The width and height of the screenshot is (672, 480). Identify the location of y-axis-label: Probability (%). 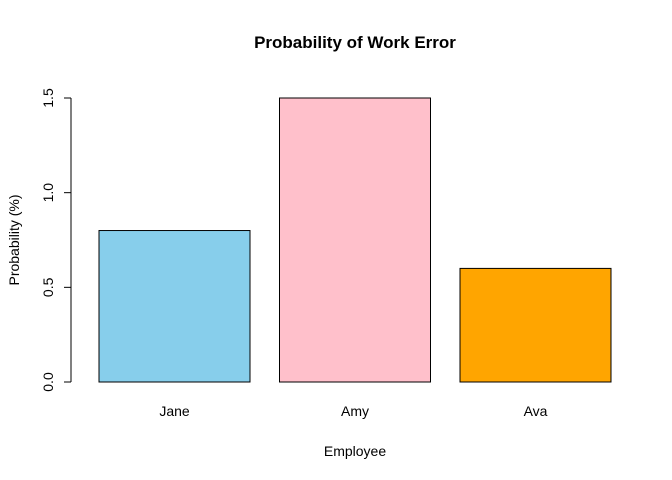
(14, 239).